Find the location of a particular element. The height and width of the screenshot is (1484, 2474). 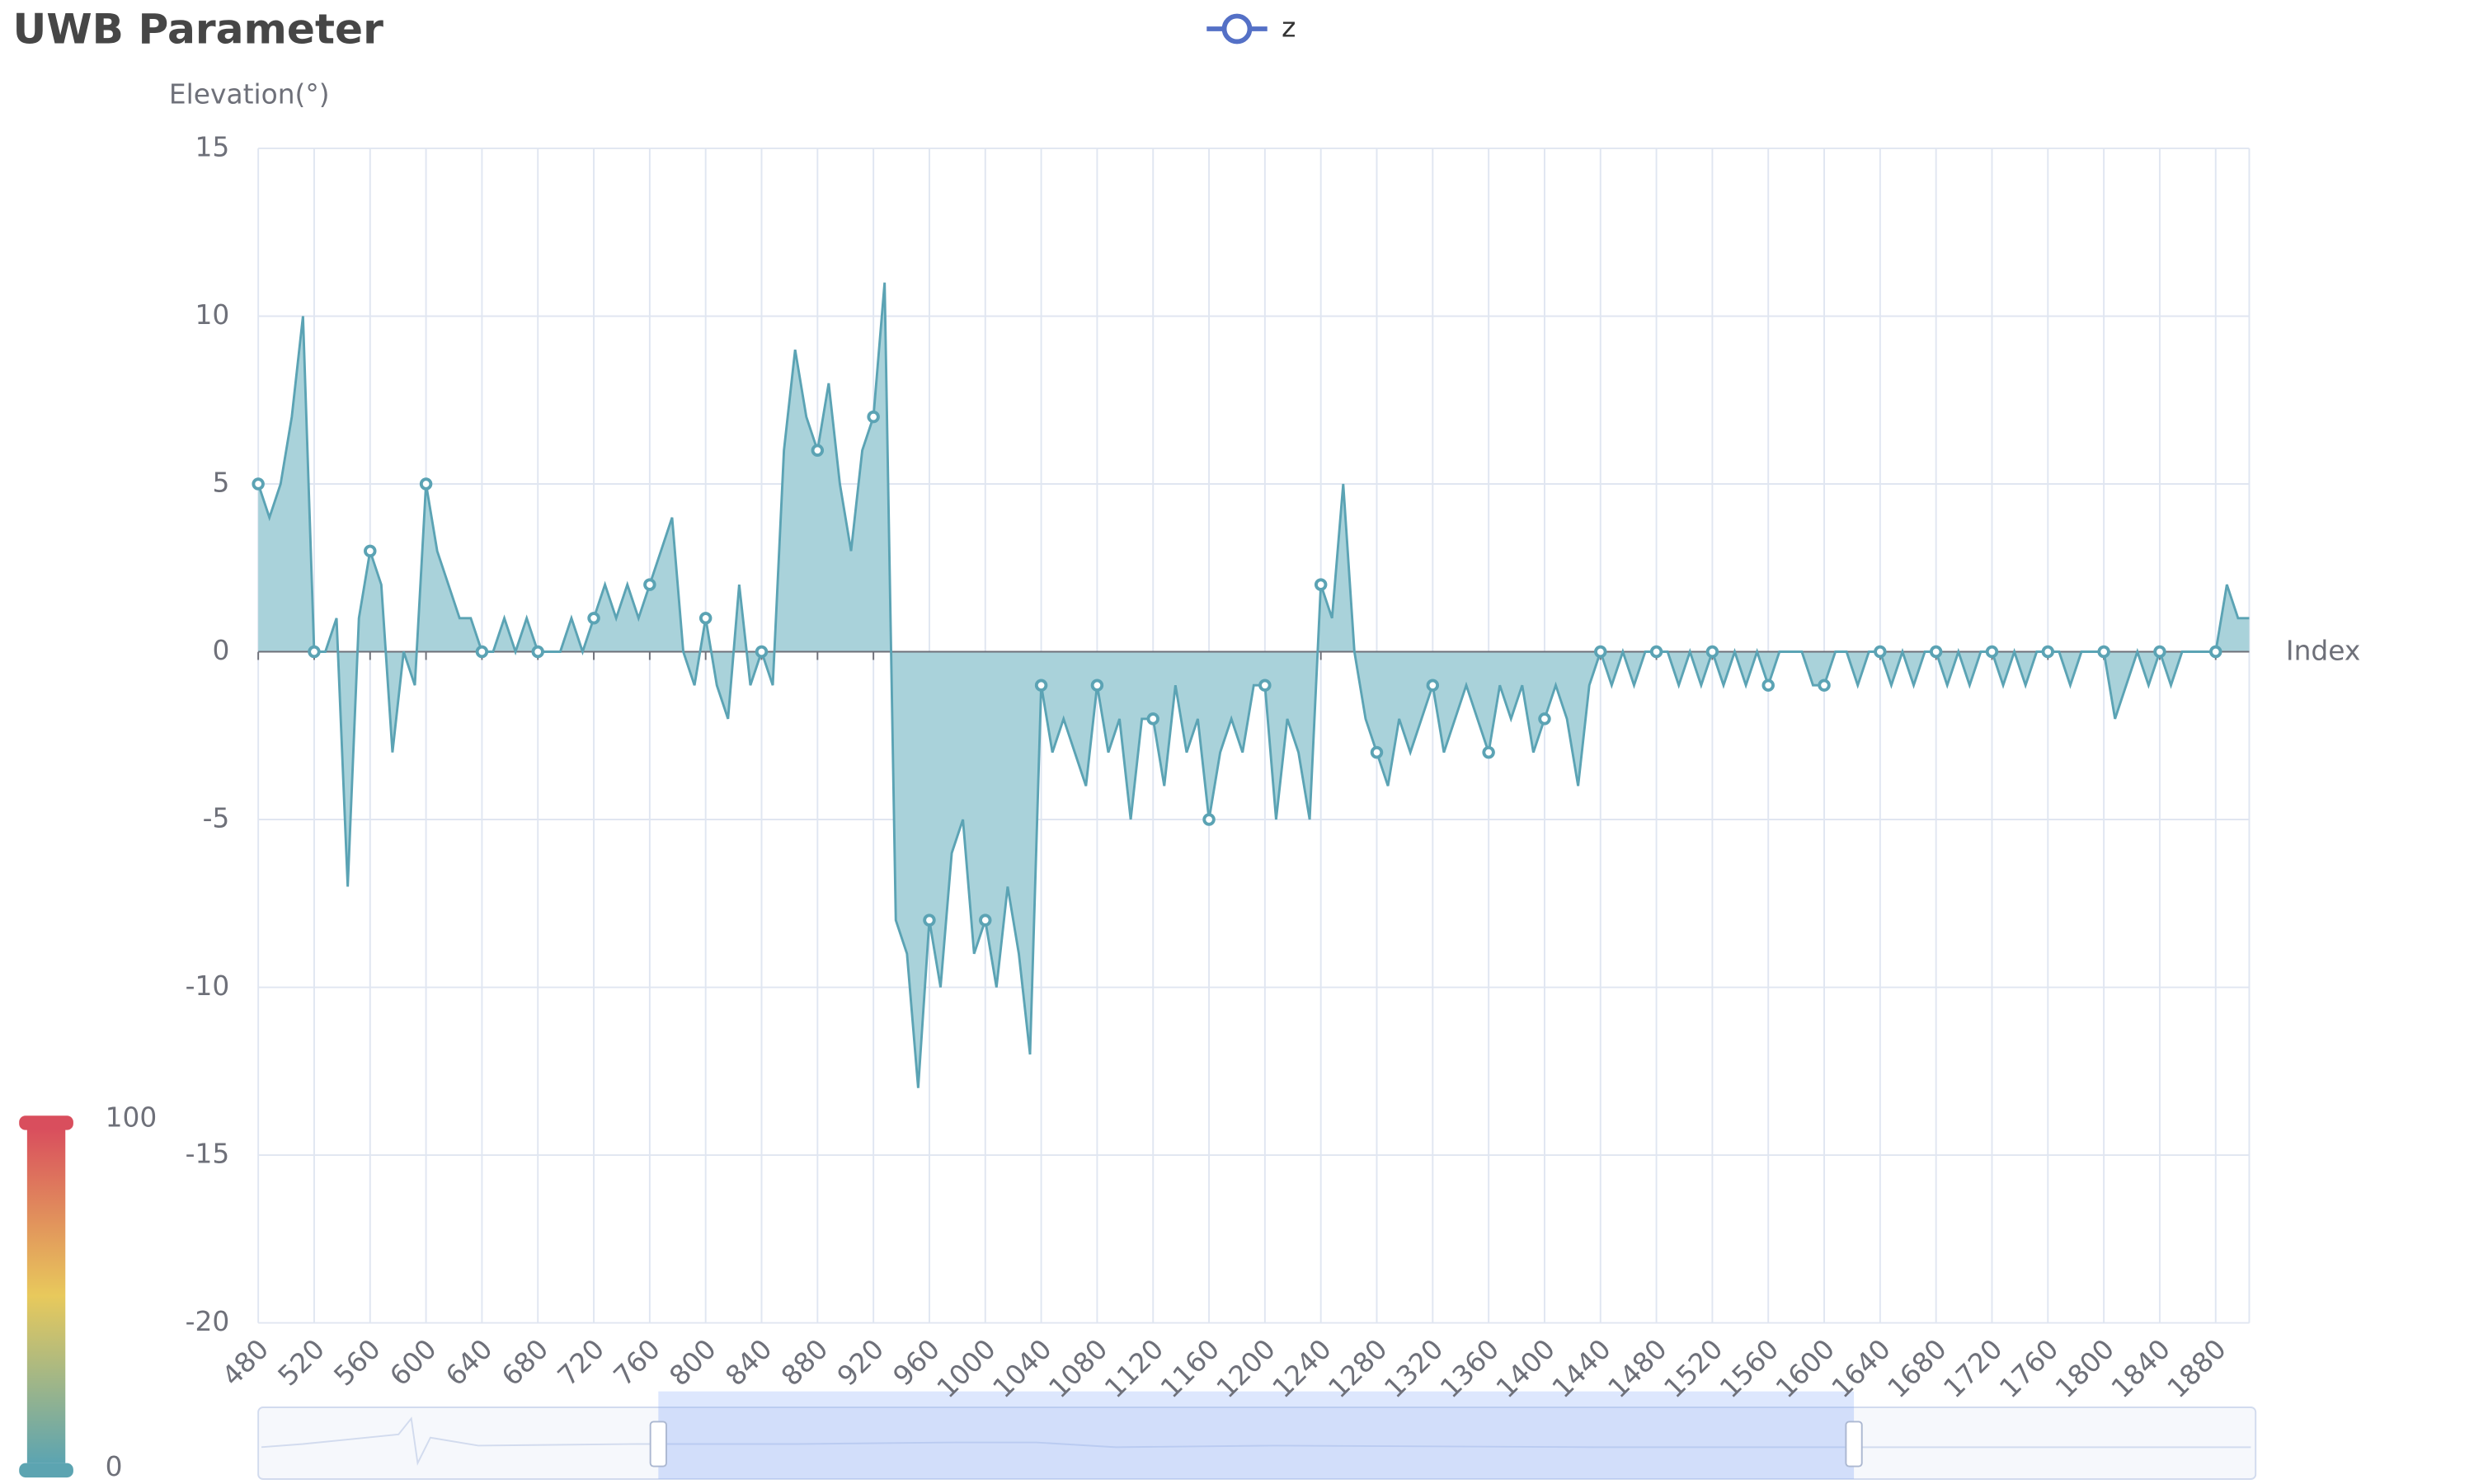

y-tick-label: 15 is located at coordinates (212, 146).